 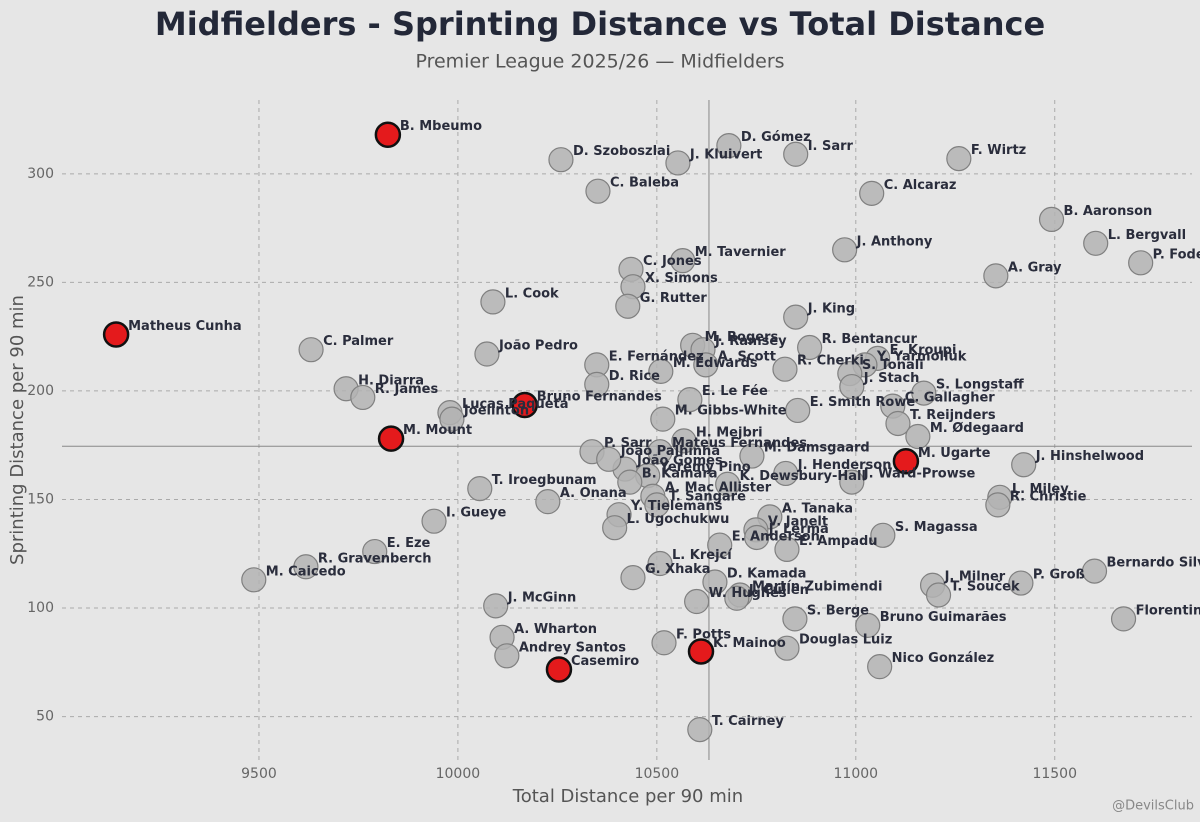 I want to click on point-label: S. Tonali, so click(x=893, y=365).